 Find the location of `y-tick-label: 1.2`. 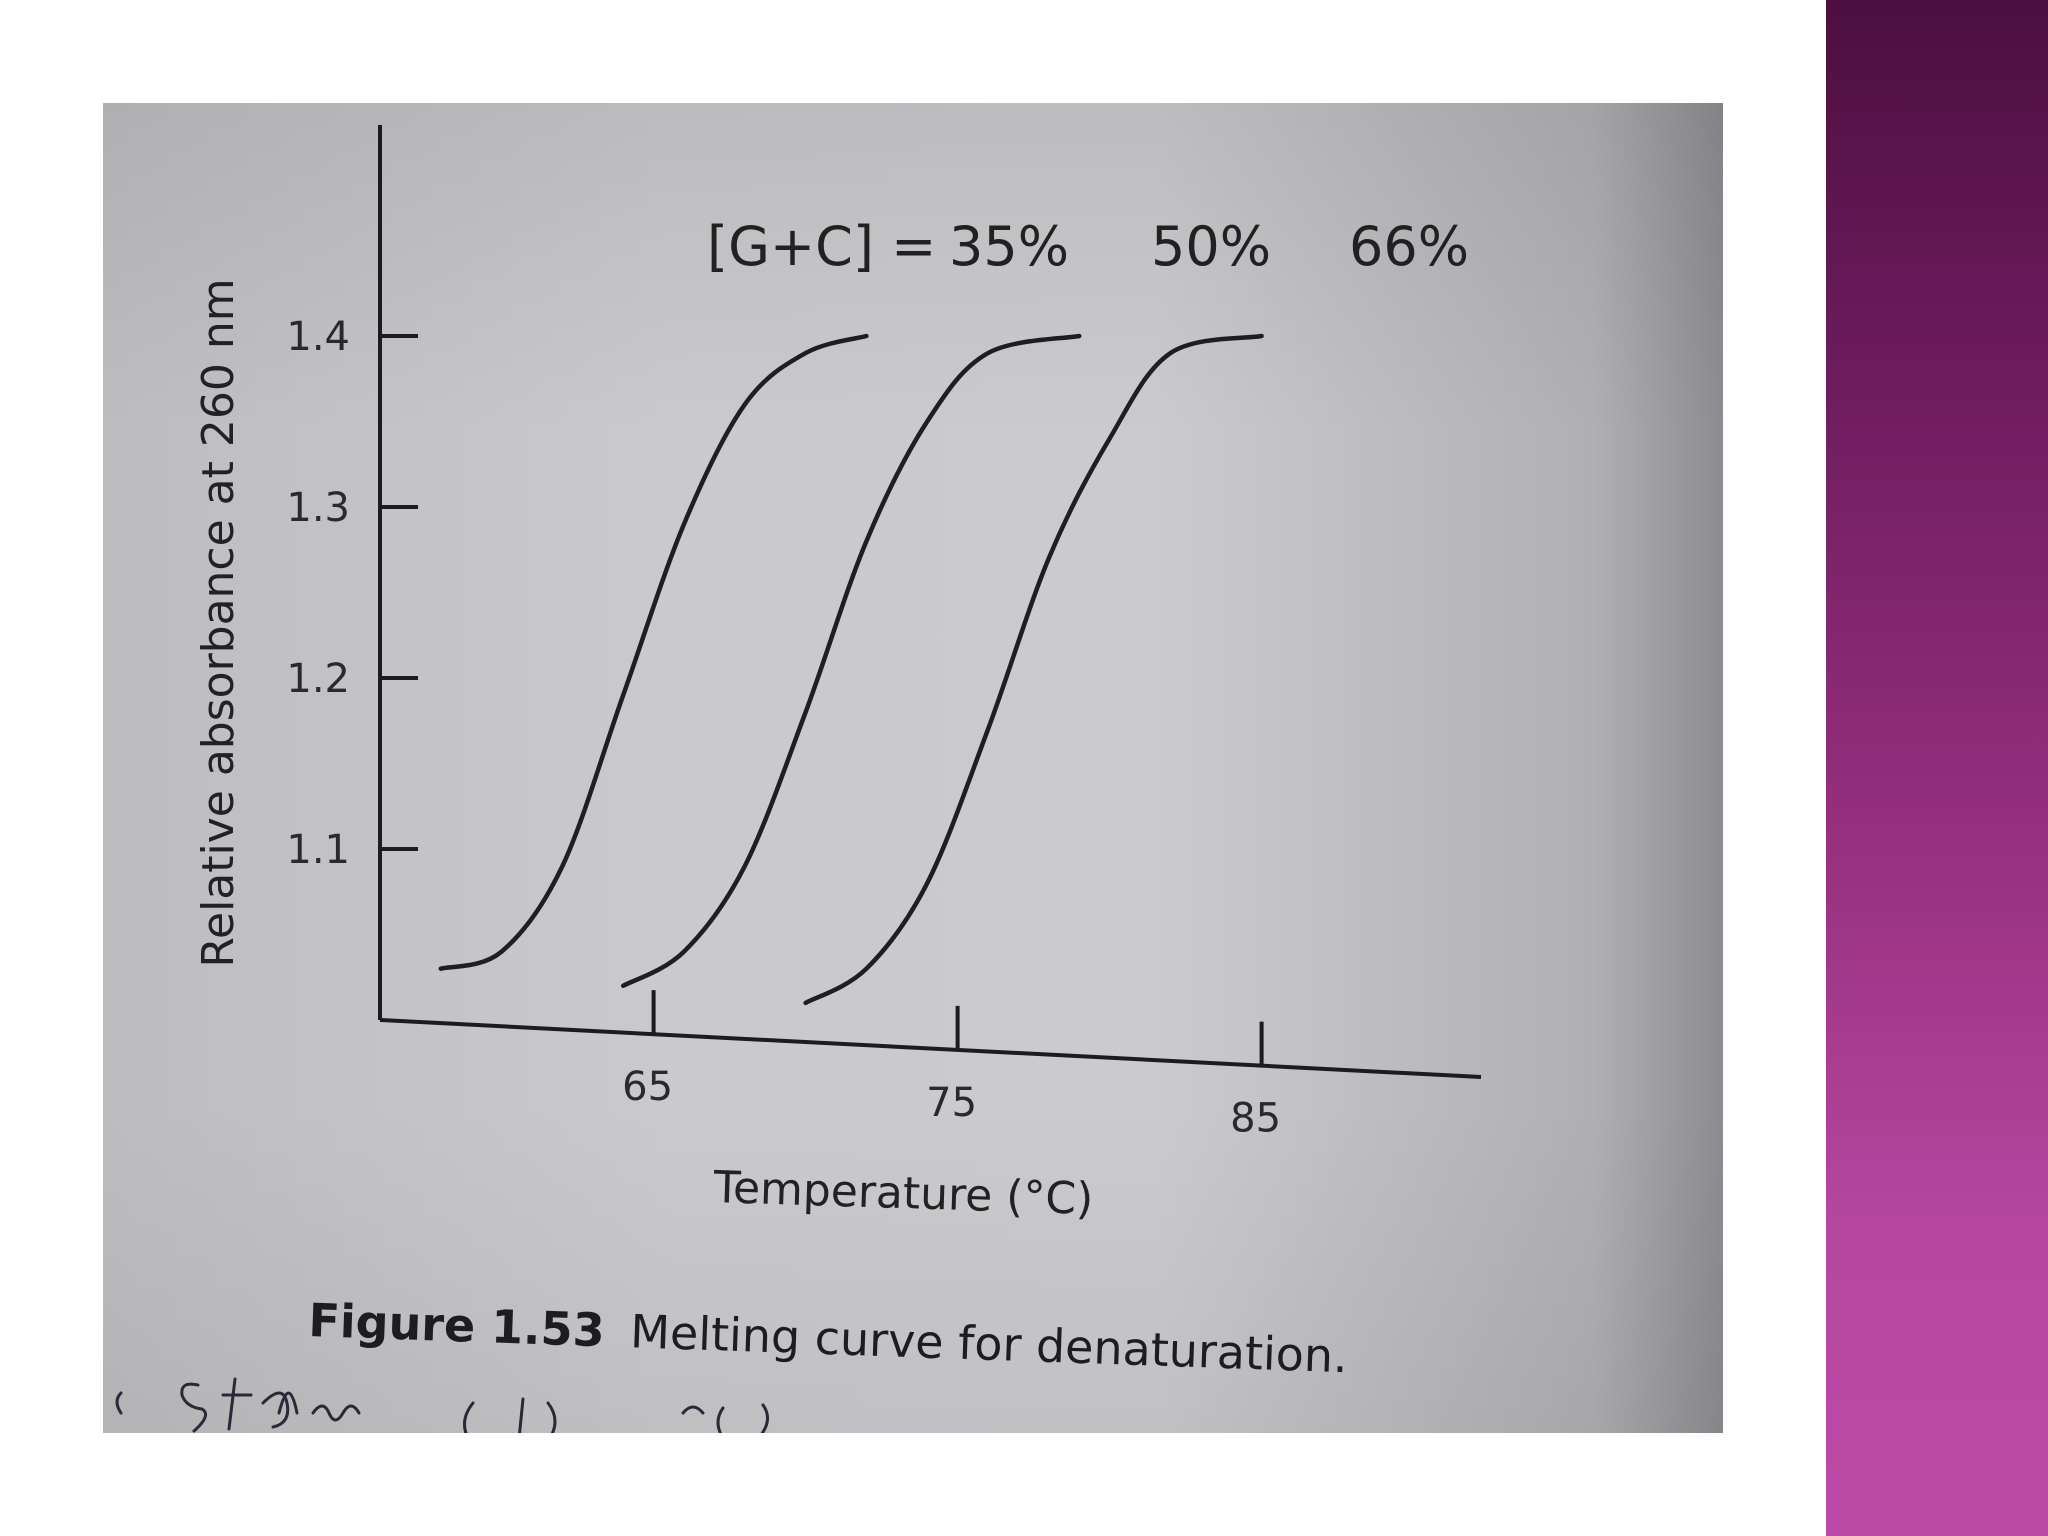

y-tick-label: 1.2 is located at coordinates (318, 679).